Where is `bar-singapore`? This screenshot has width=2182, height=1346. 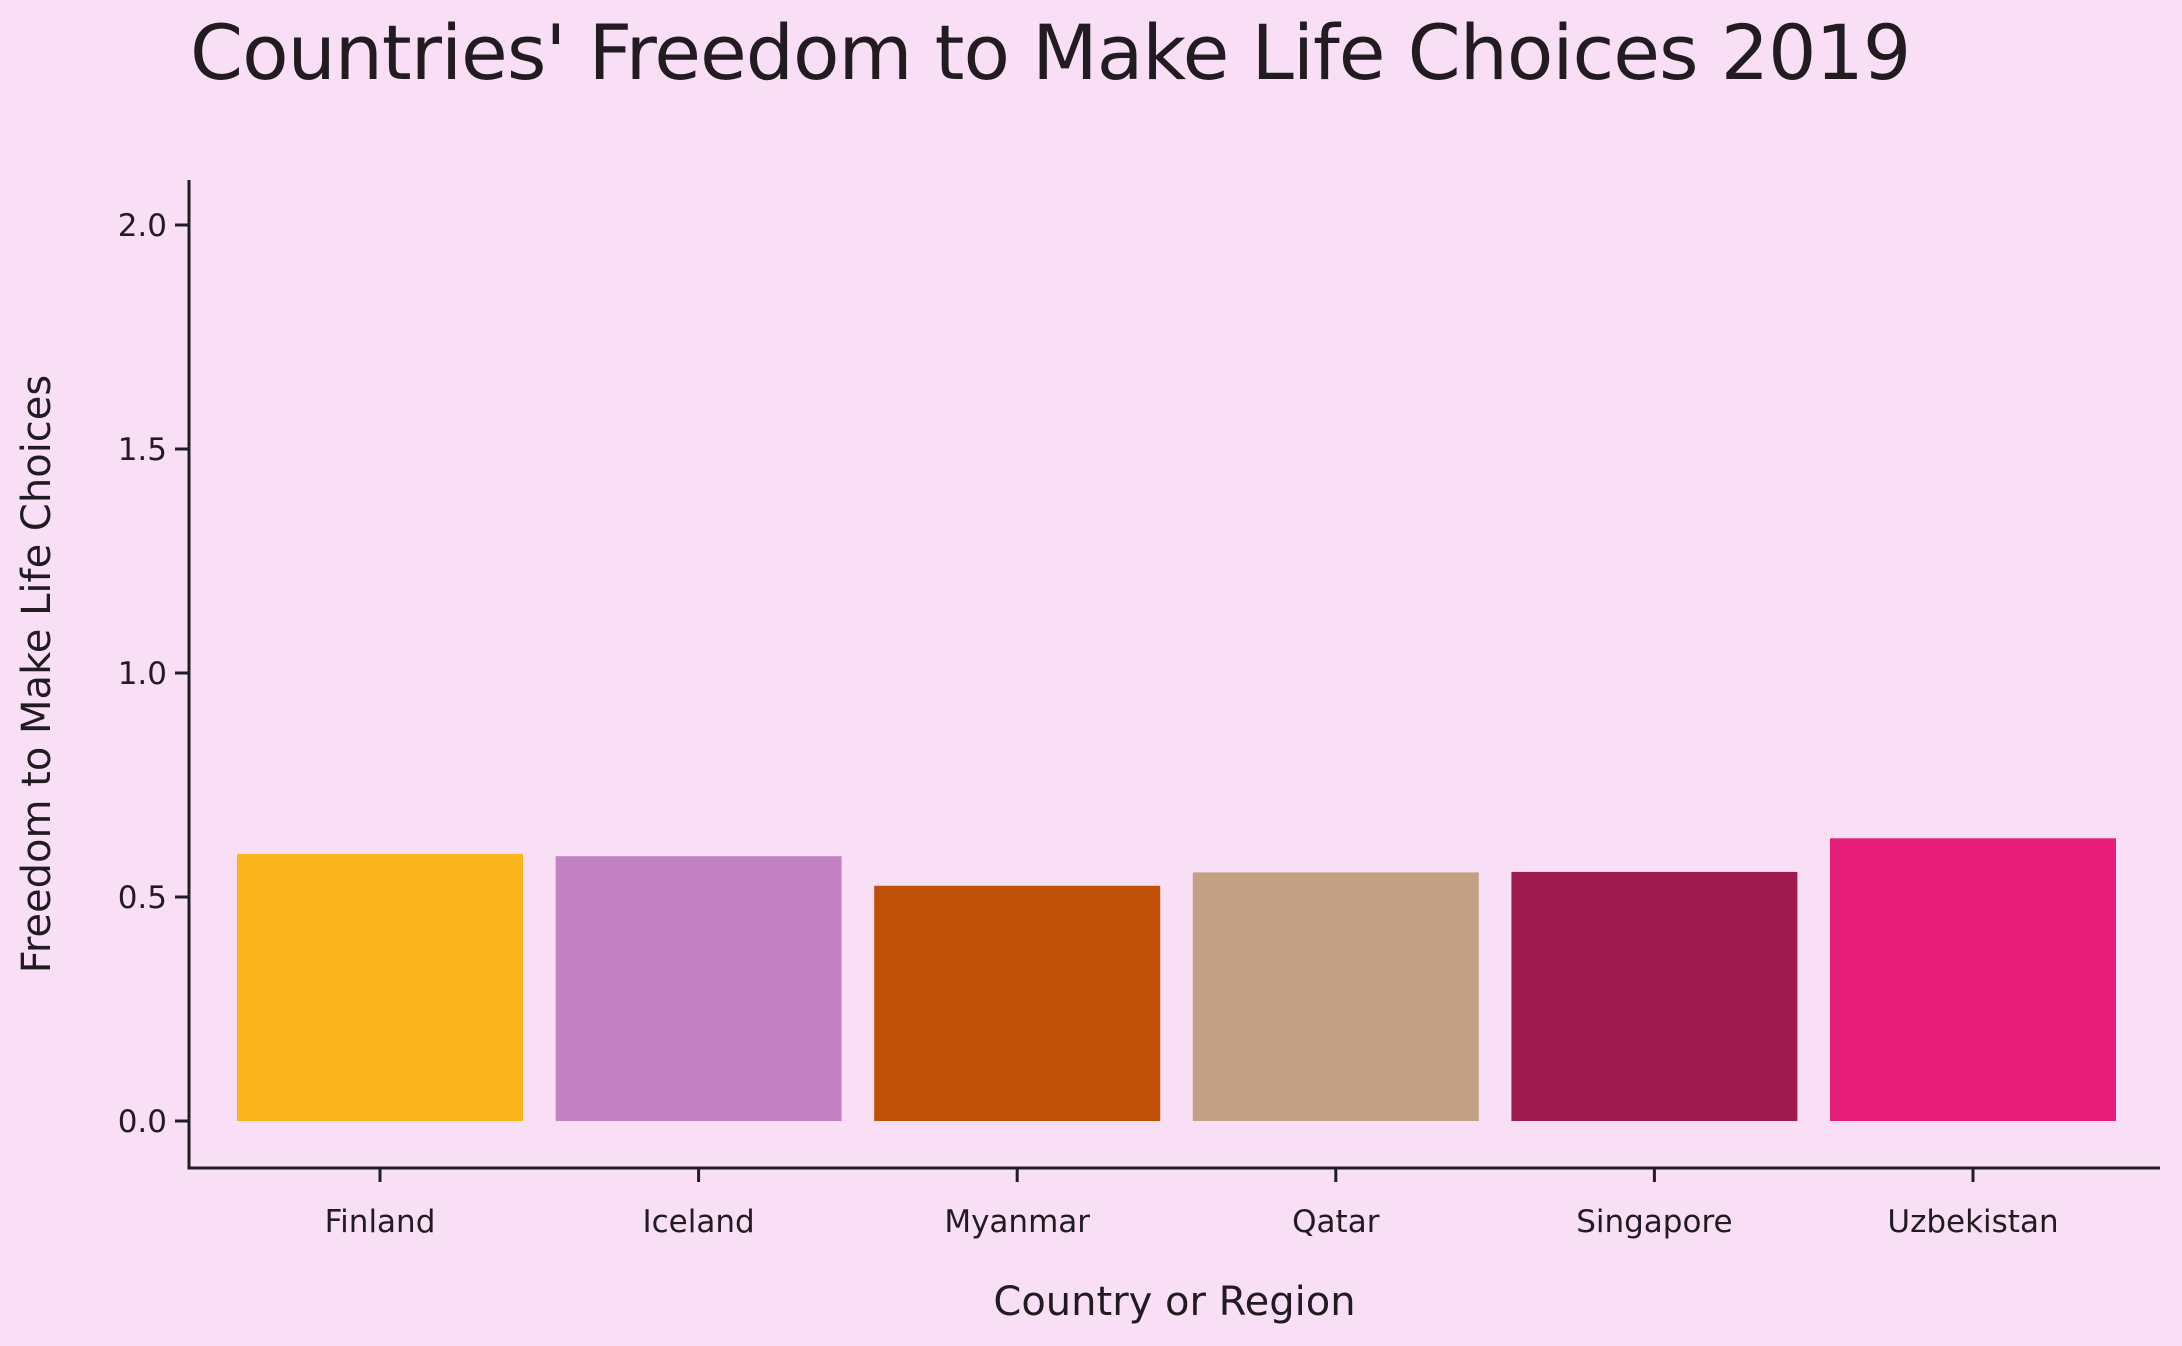 bar-singapore is located at coordinates (1654, 996).